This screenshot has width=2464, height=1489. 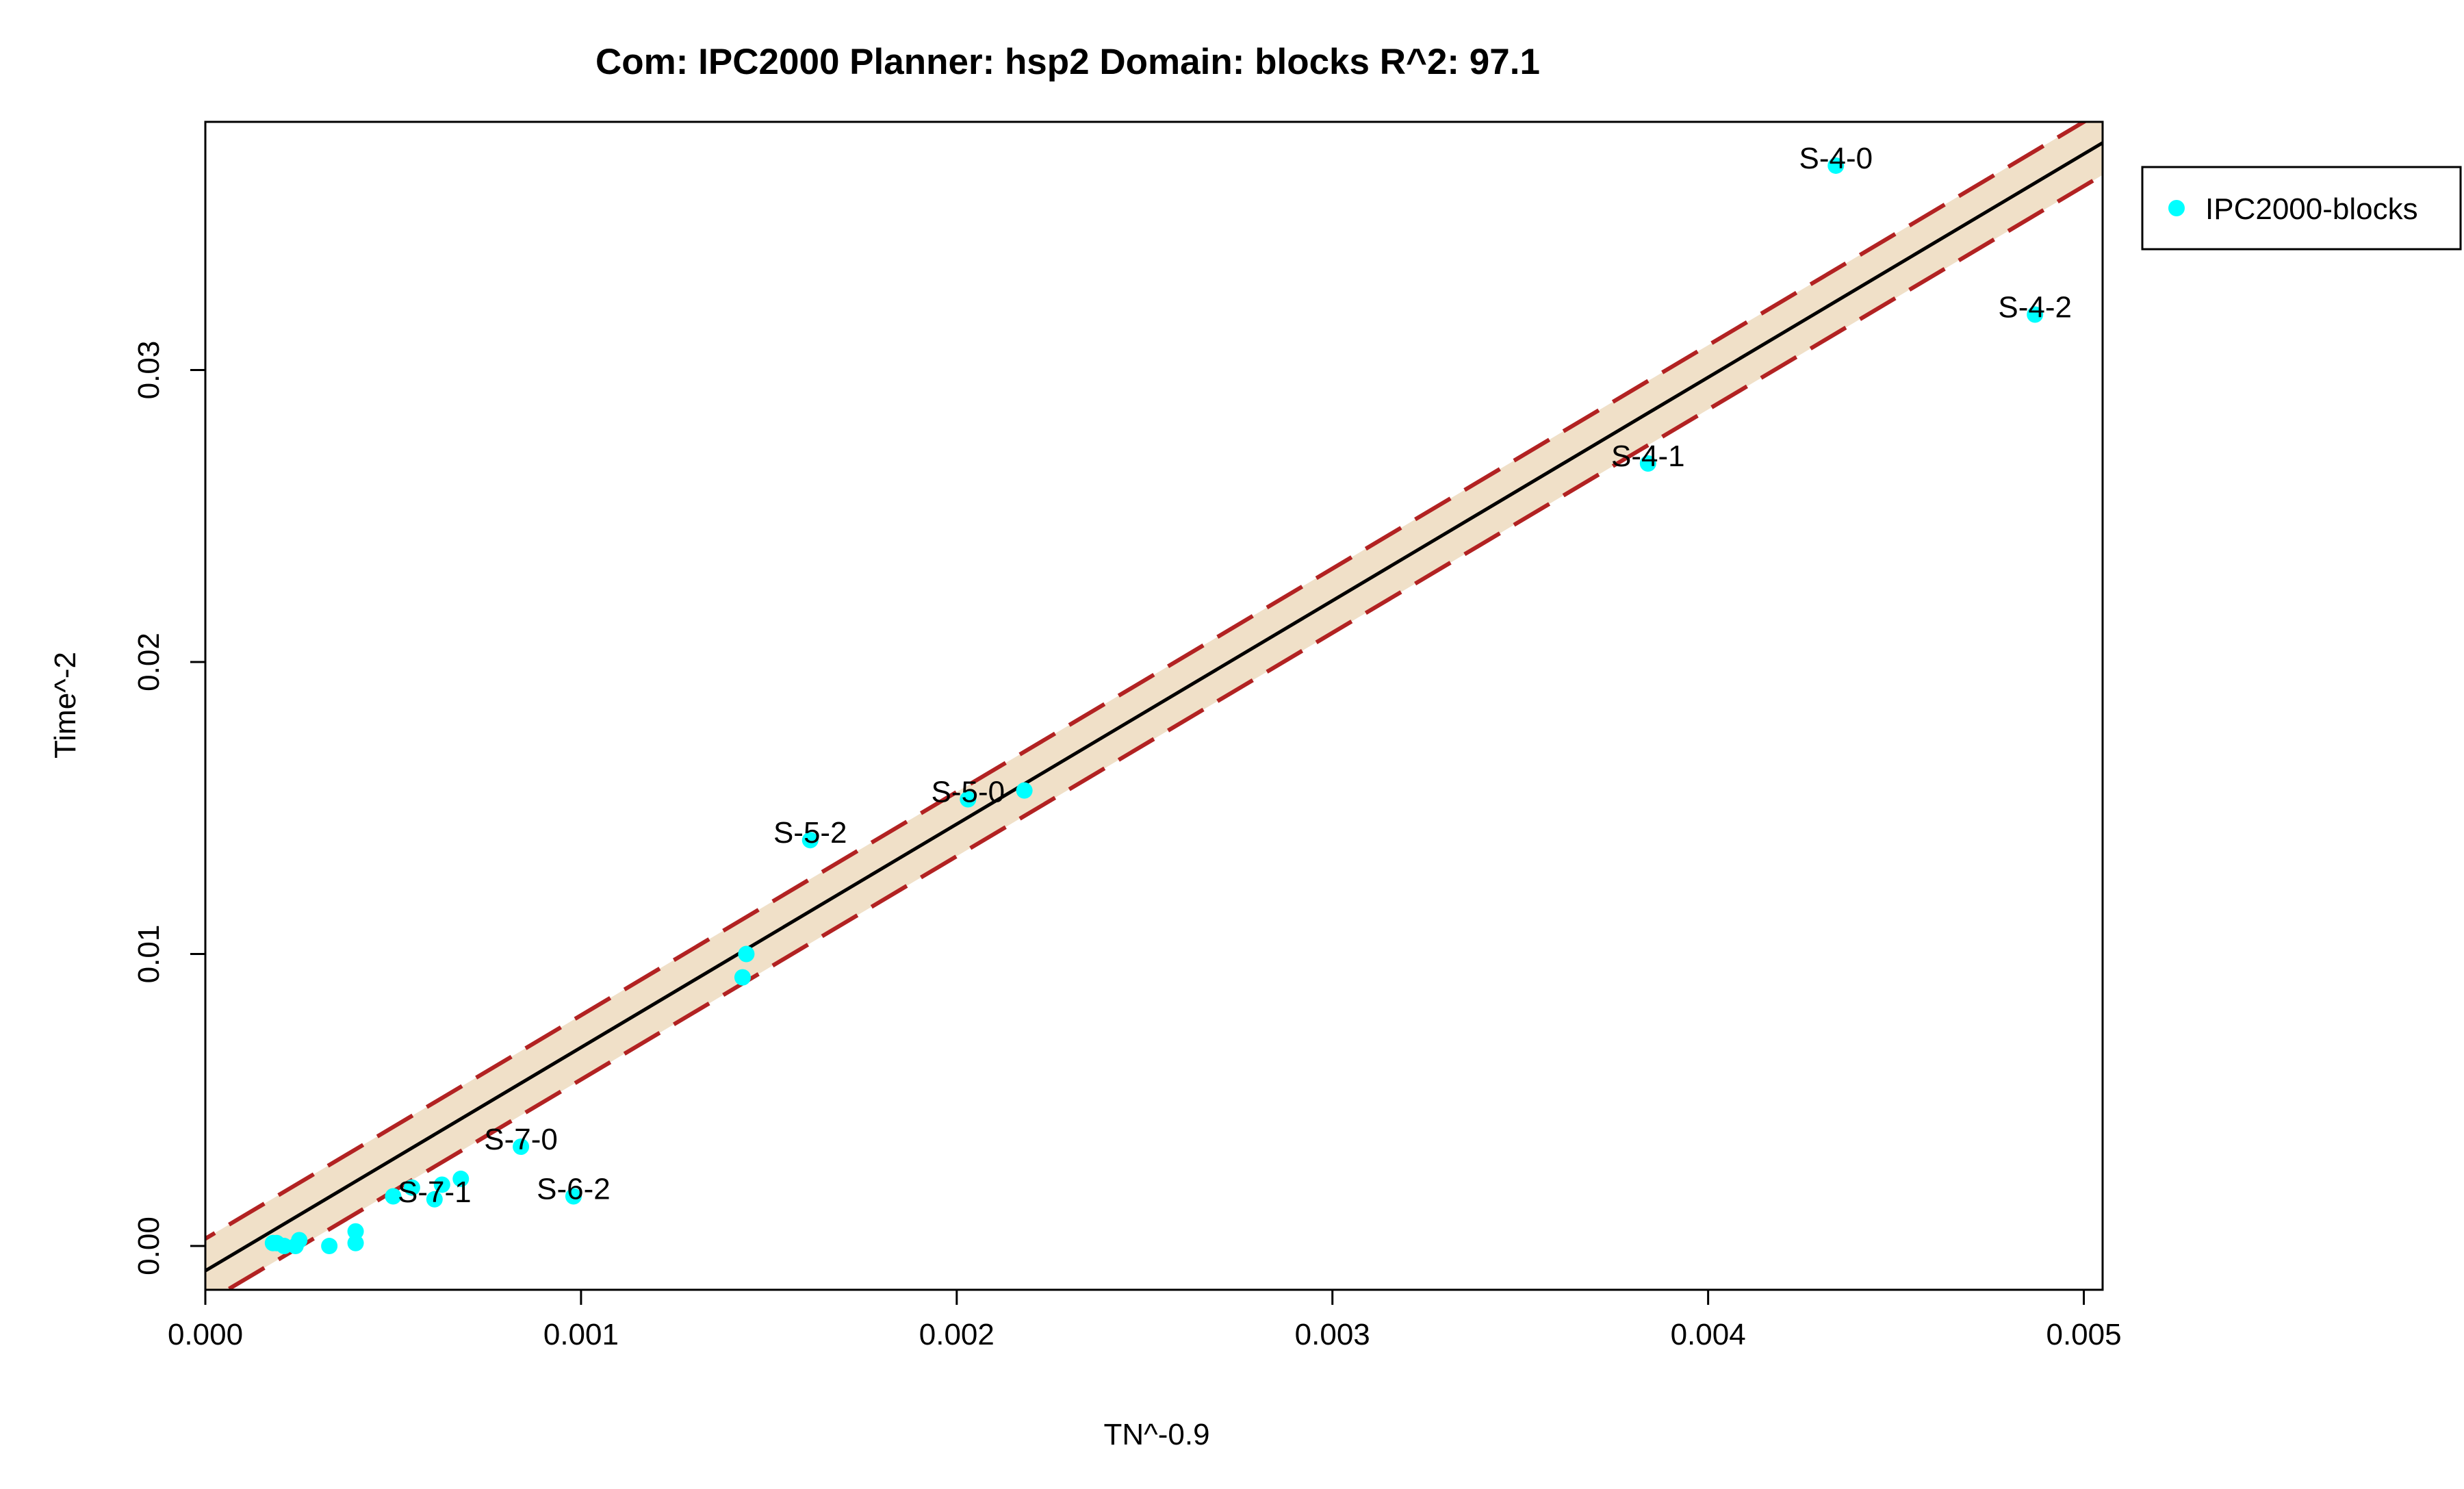 What do you see at coordinates (956, 1334) in the screenshot?
I see `x-tick-label: 0.002` at bounding box center [956, 1334].